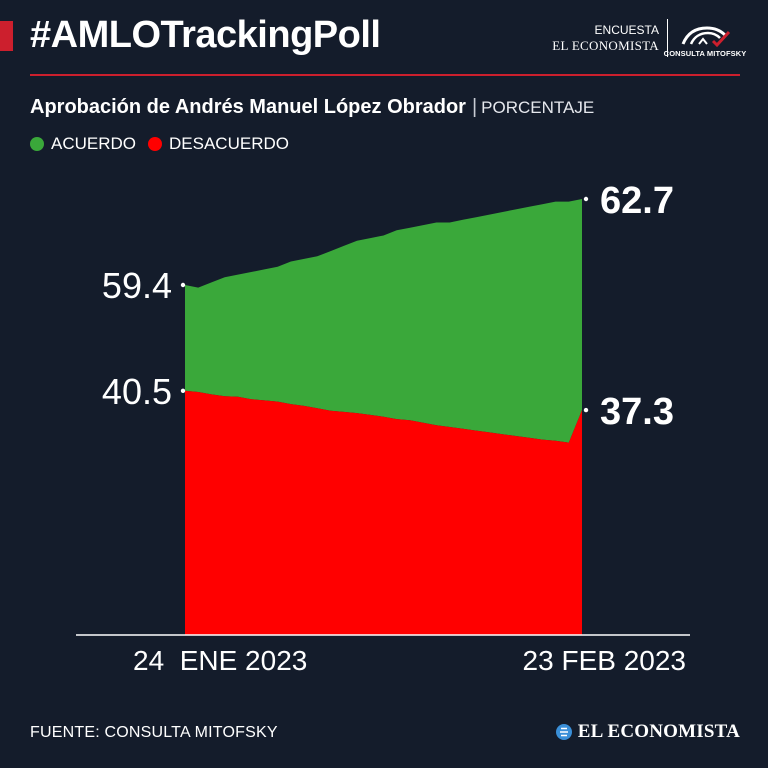  I want to click on label-acuerdo-start: 59.4, so click(137, 285).